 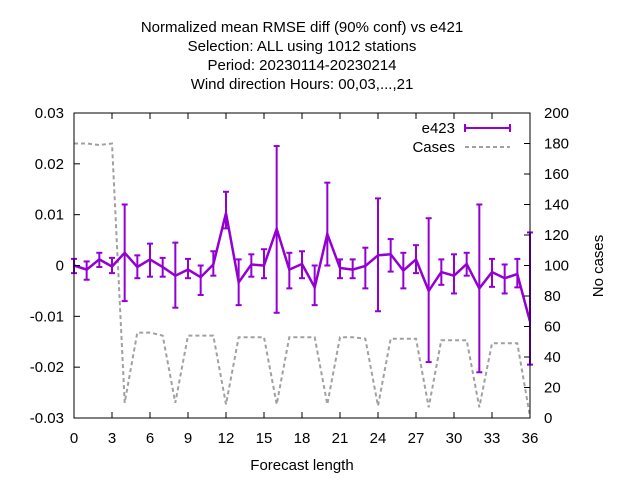 What do you see at coordinates (301, 465) in the screenshot?
I see `x-axis-label: Forecast length` at bounding box center [301, 465].